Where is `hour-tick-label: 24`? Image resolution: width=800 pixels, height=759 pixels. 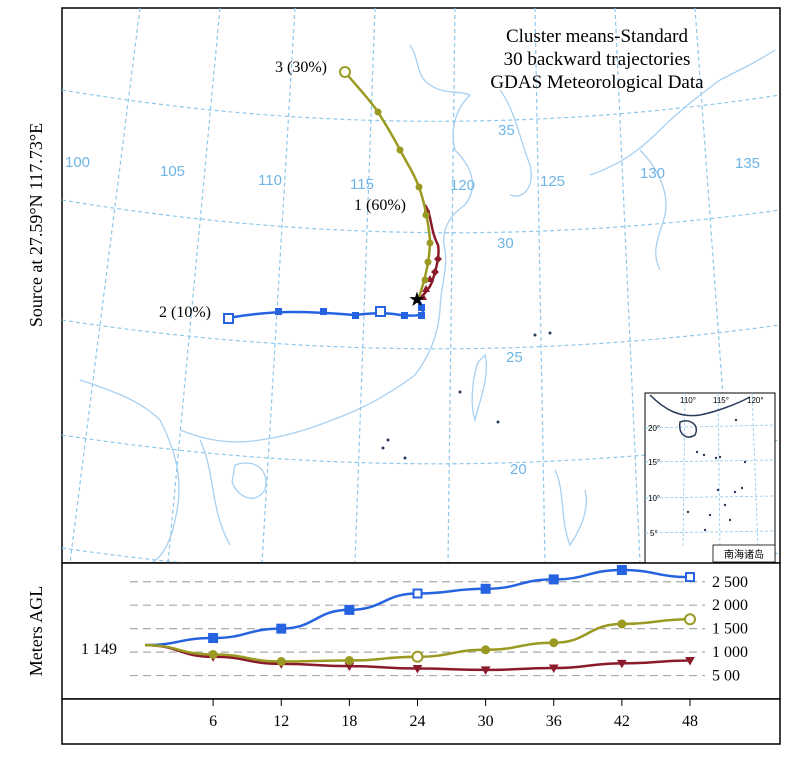
hour-tick-label: 24 is located at coordinates (418, 721).